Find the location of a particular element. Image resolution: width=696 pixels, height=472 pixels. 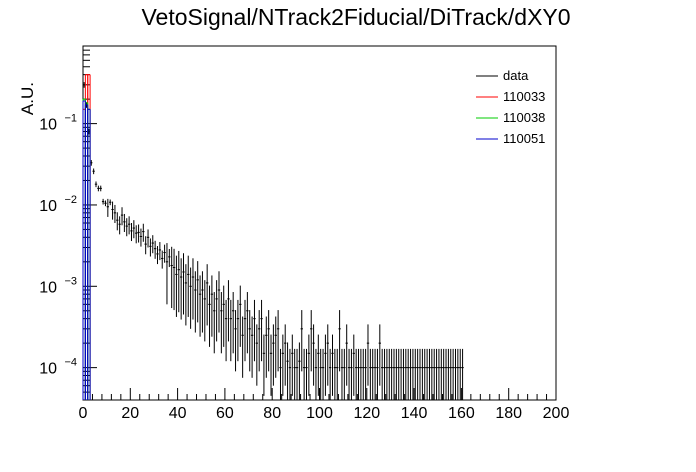

x-tick-label: 40 is located at coordinates (178, 413).